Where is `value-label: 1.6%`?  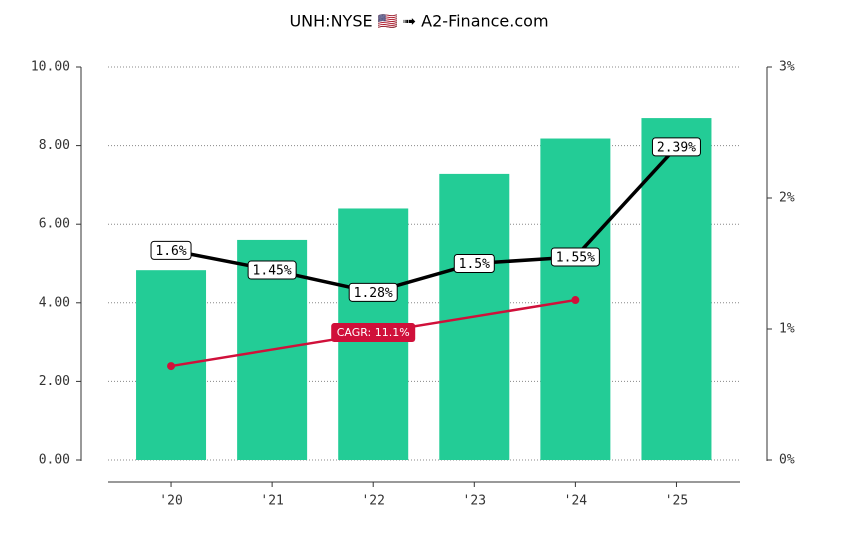
value-label: 1.6% is located at coordinates (170, 251).